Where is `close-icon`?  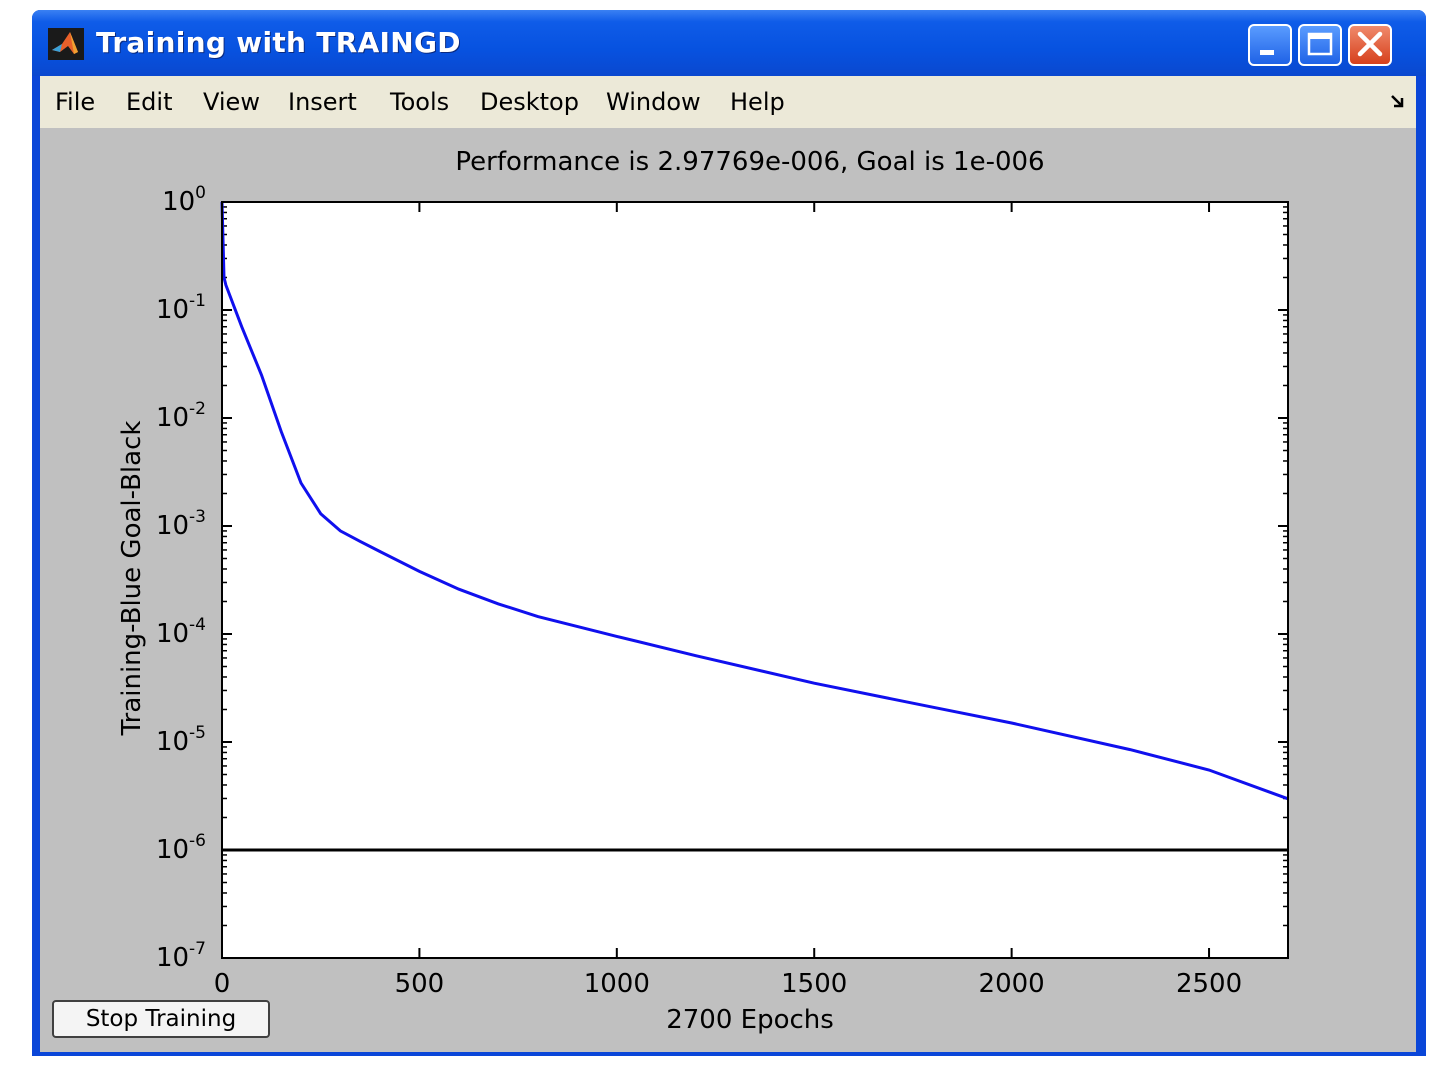 close-icon is located at coordinates (1370, 44).